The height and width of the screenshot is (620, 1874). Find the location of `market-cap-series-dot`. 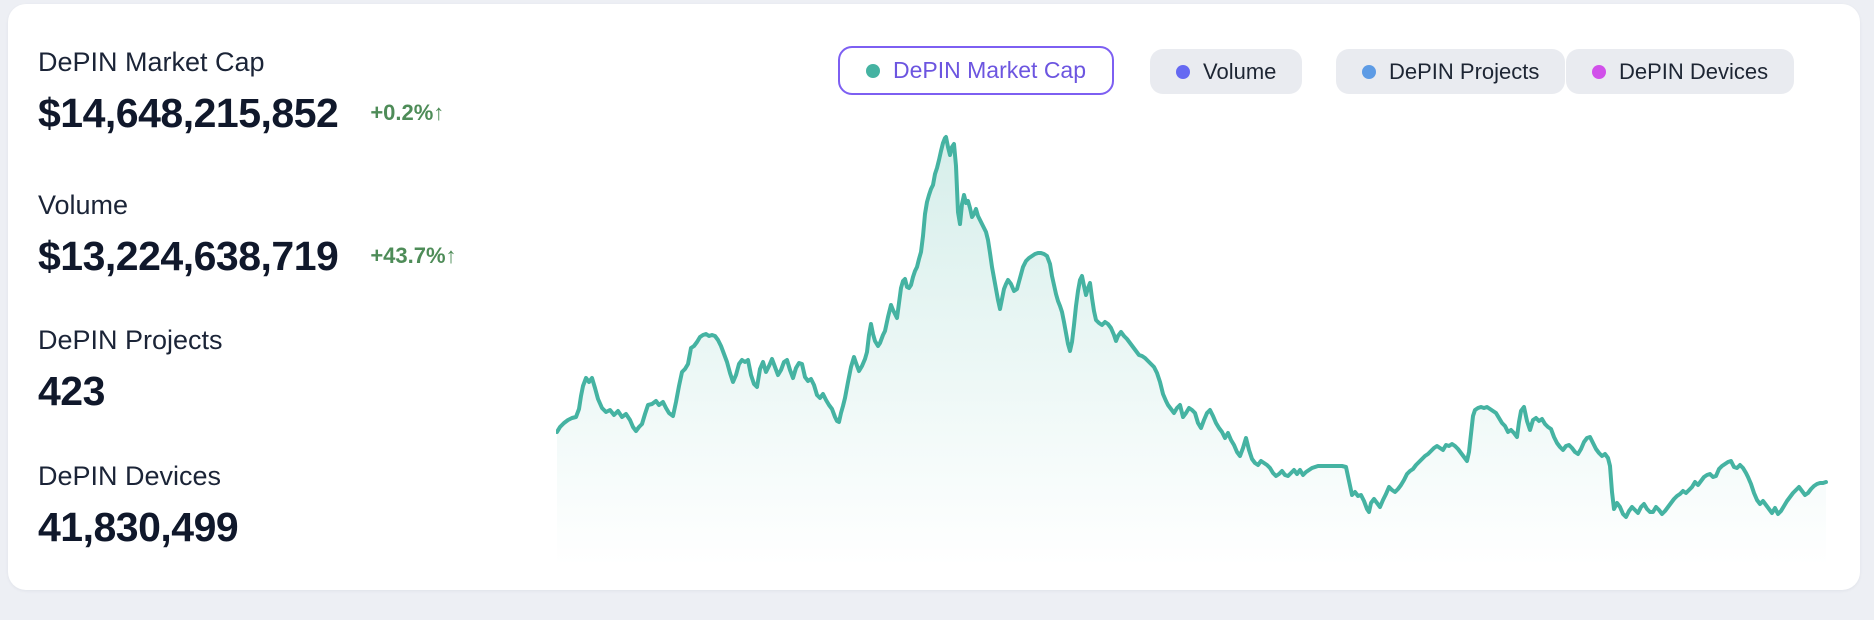

market-cap-series-dot is located at coordinates (873, 70).